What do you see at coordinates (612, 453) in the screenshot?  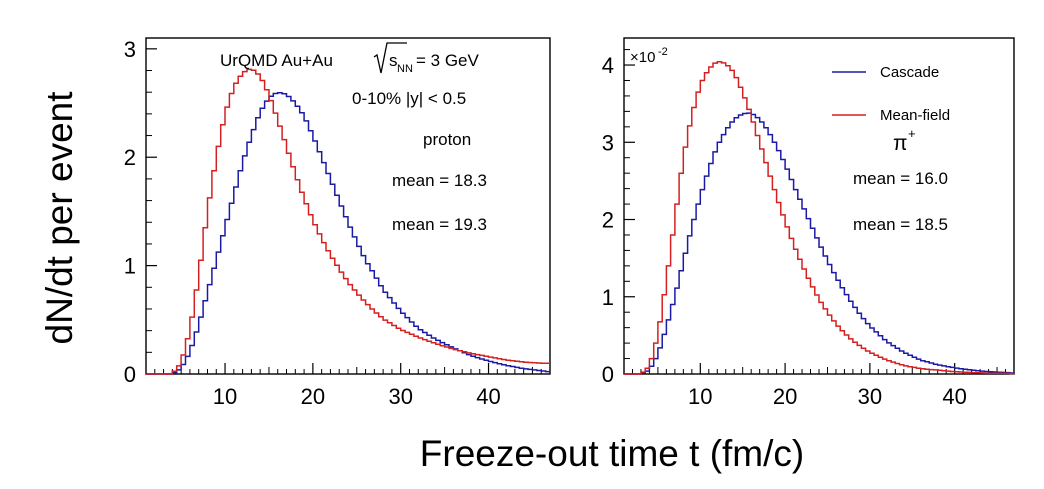 I see `figure-xlabel: Freeze-out time t (fm/c)` at bounding box center [612, 453].